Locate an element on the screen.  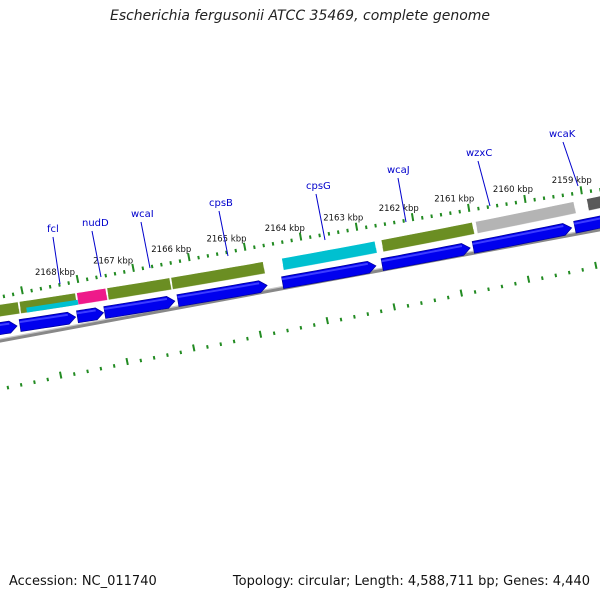
feature-block-cyan is located at coordinates (52, 306).